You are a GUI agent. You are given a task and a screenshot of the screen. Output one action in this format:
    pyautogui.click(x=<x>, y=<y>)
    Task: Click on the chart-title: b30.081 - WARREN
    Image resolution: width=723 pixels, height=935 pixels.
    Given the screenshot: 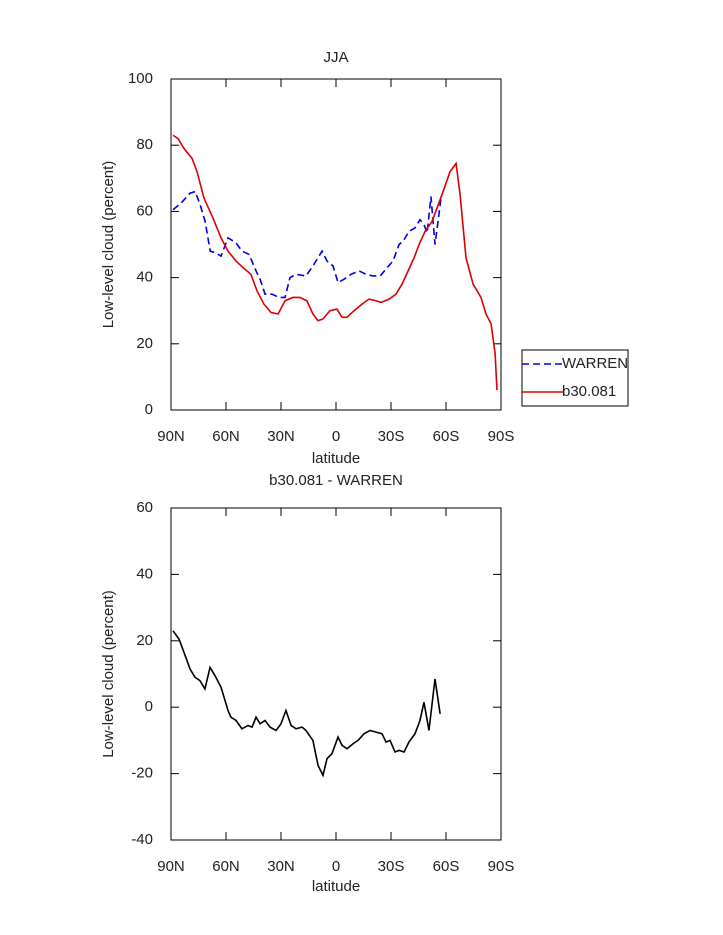 What is the action you would take?
    pyautogui.click(x=336, y=480)
    